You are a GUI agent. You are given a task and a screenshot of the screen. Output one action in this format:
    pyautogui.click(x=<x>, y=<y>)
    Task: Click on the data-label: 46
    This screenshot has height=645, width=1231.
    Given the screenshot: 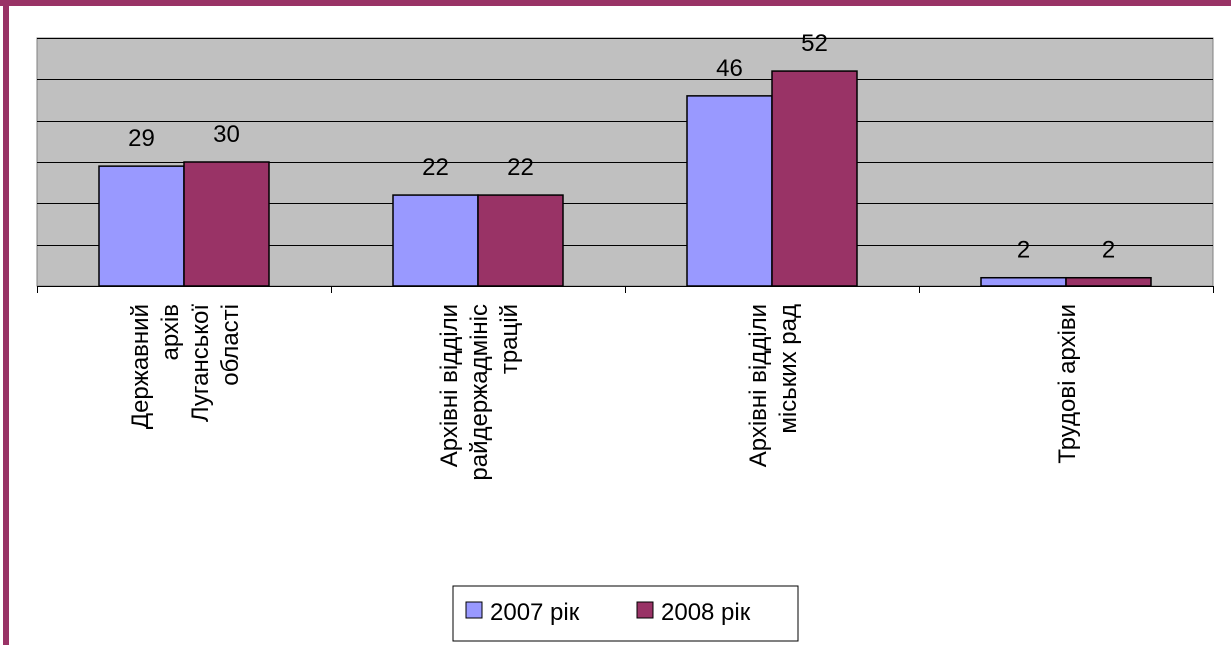 What is the action you would take?
    pyautogui.click(x=729, y=68)
    